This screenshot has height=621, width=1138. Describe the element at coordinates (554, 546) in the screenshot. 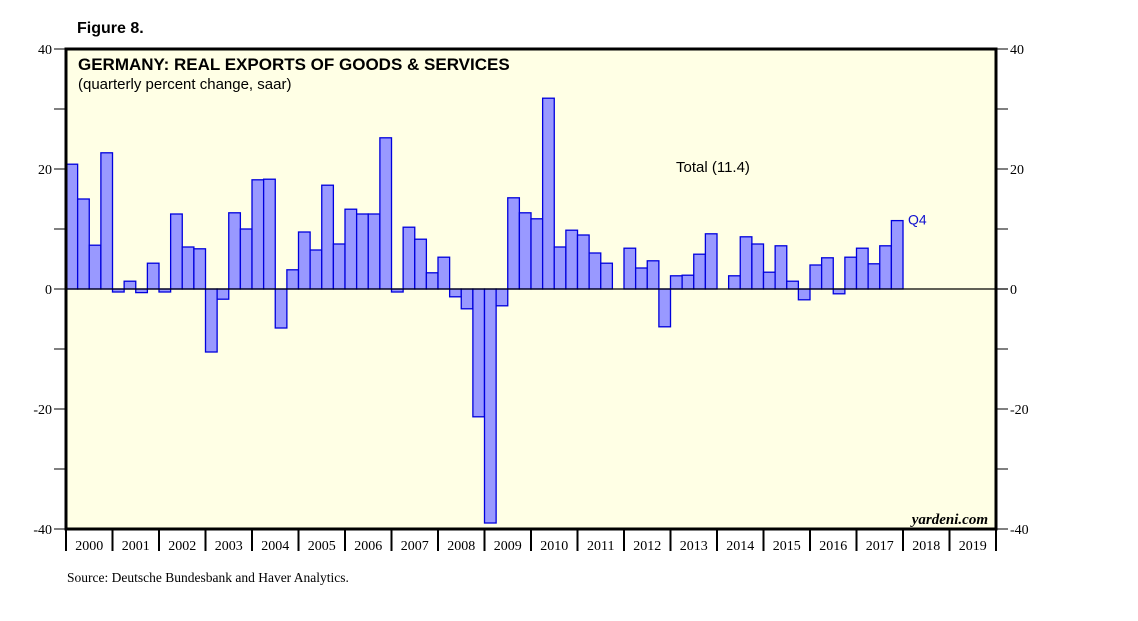

I see `x-year-label: 2010` at that location.